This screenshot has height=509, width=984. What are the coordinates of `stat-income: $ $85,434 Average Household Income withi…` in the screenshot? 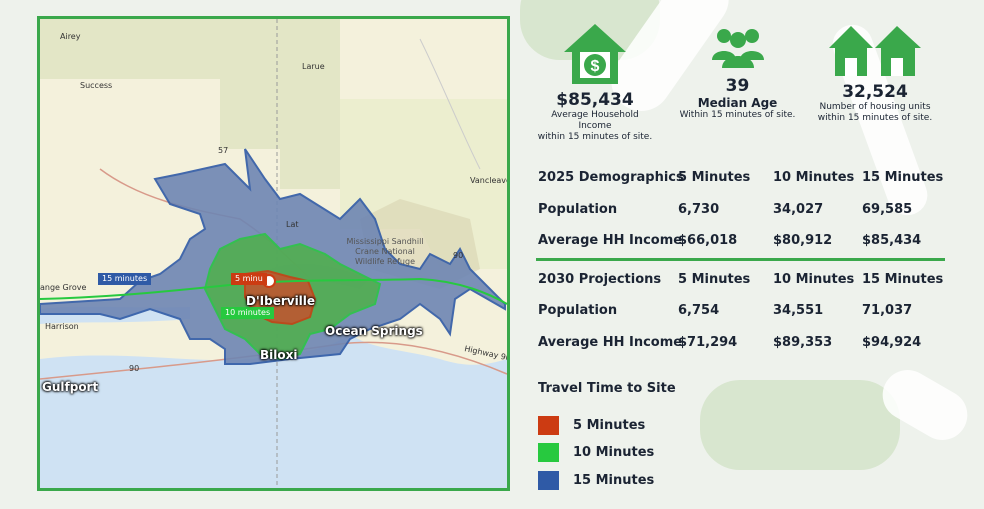 It's located at (595, 82).